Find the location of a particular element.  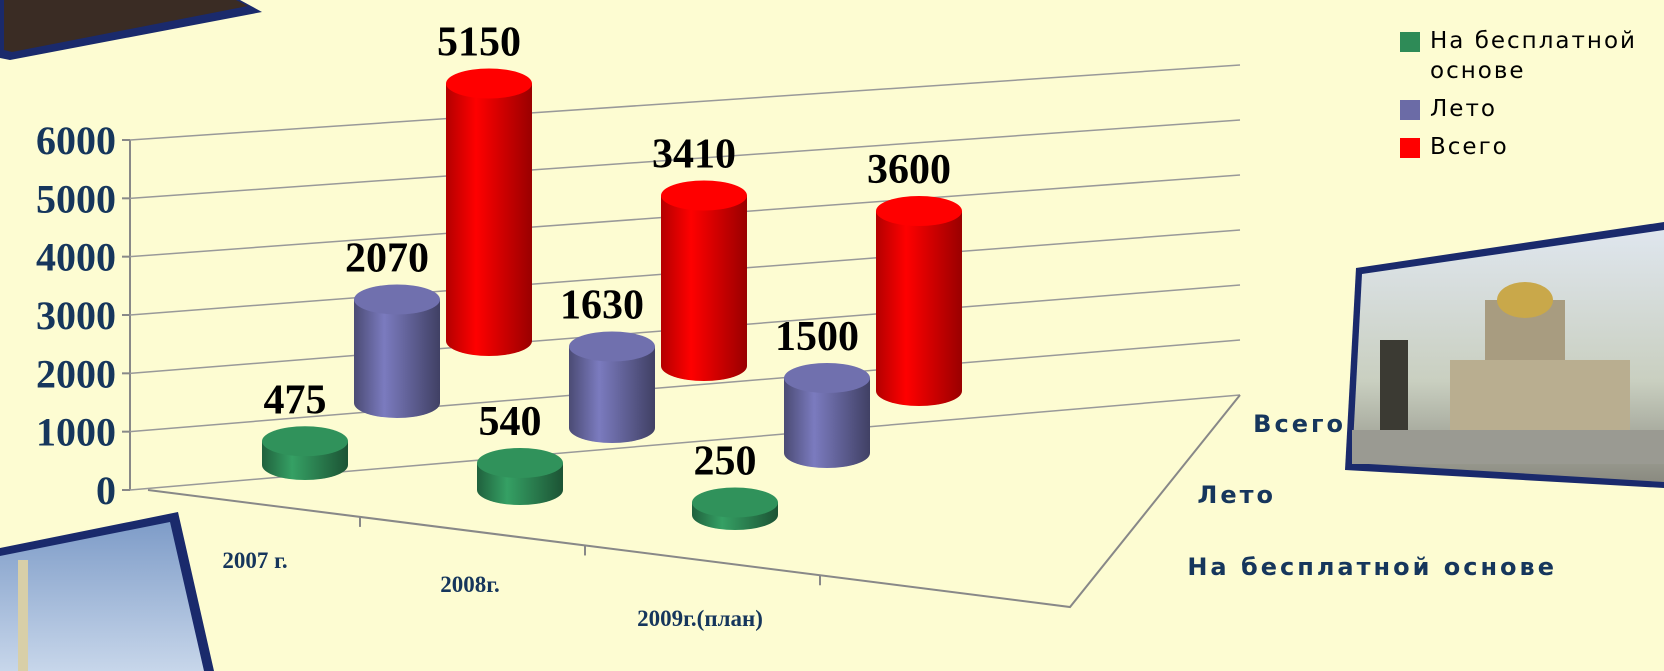

legend-label: На бесплатной основе is located at coordinates (1533, 56).